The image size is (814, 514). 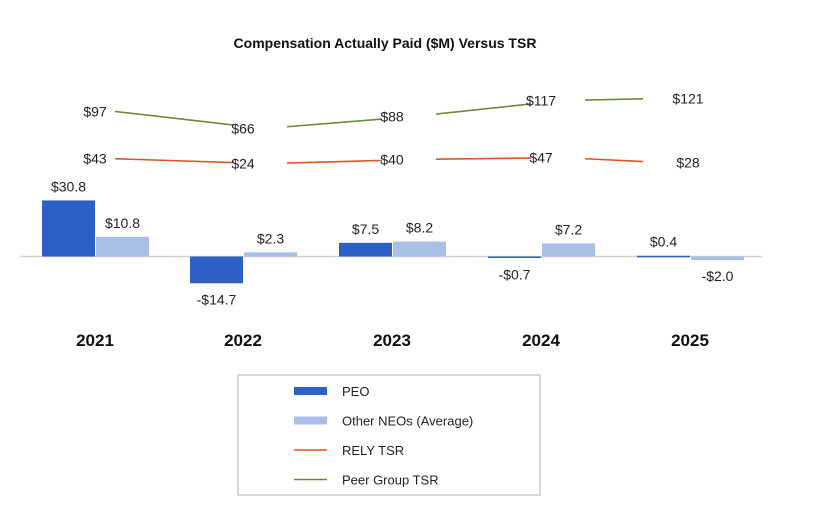 What do you see at coordinates (270, 254) in the screenshot?
I see `bar-other-neos-average--2022` at bounding box center [270, 254].